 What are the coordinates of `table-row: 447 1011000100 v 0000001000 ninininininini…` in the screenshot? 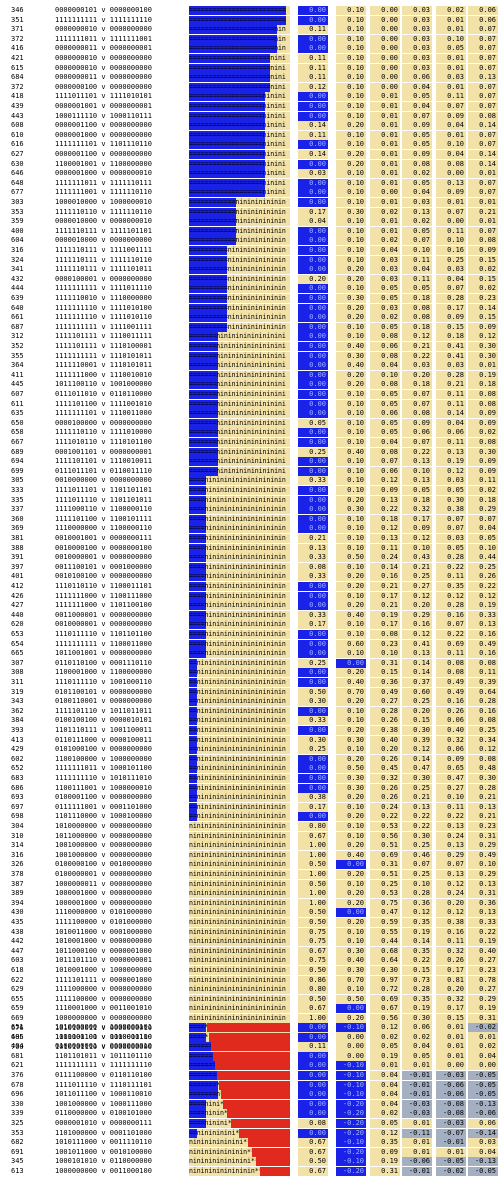 It's located at (251, 951).